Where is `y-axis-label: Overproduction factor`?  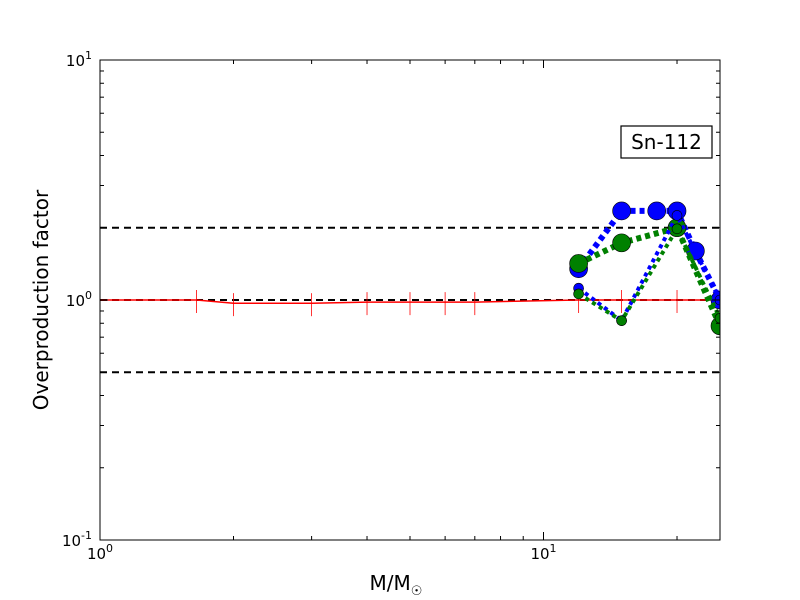 y-axis-label: Overproduction factor is located at coordinates (41, 299).